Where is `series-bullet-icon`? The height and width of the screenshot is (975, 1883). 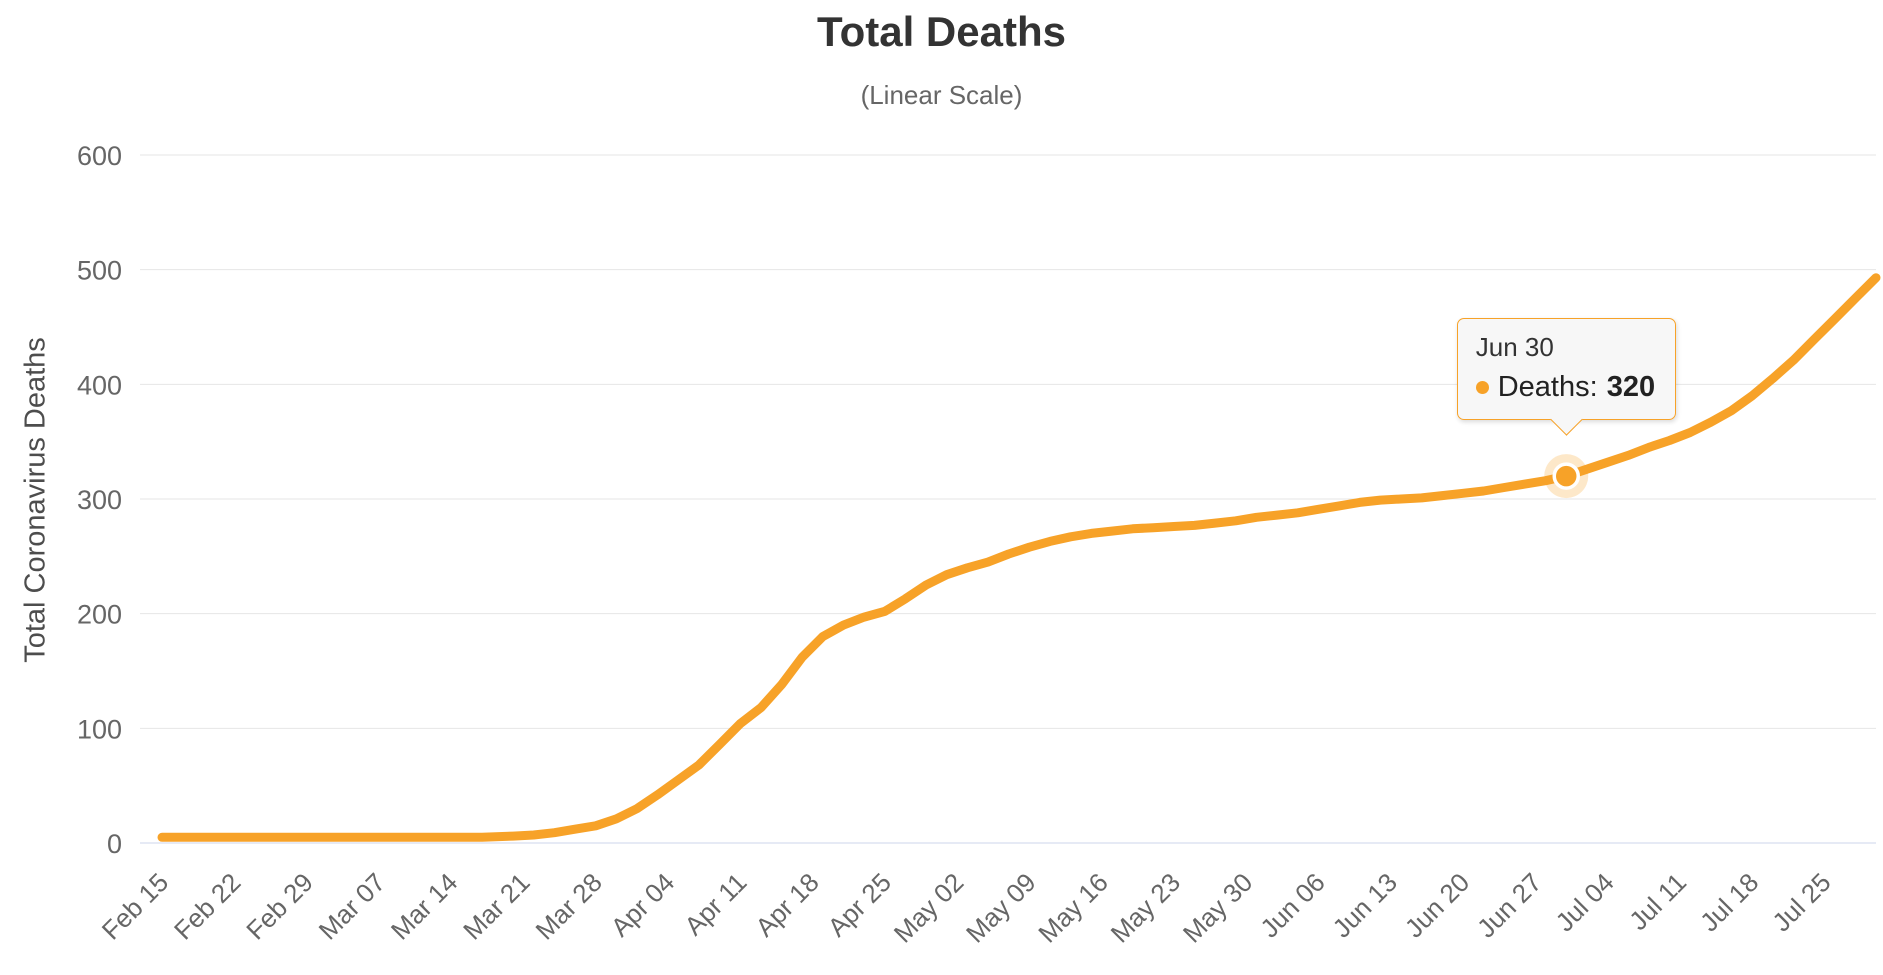 series-bullet-icon is located at coordinates (1482, 388).